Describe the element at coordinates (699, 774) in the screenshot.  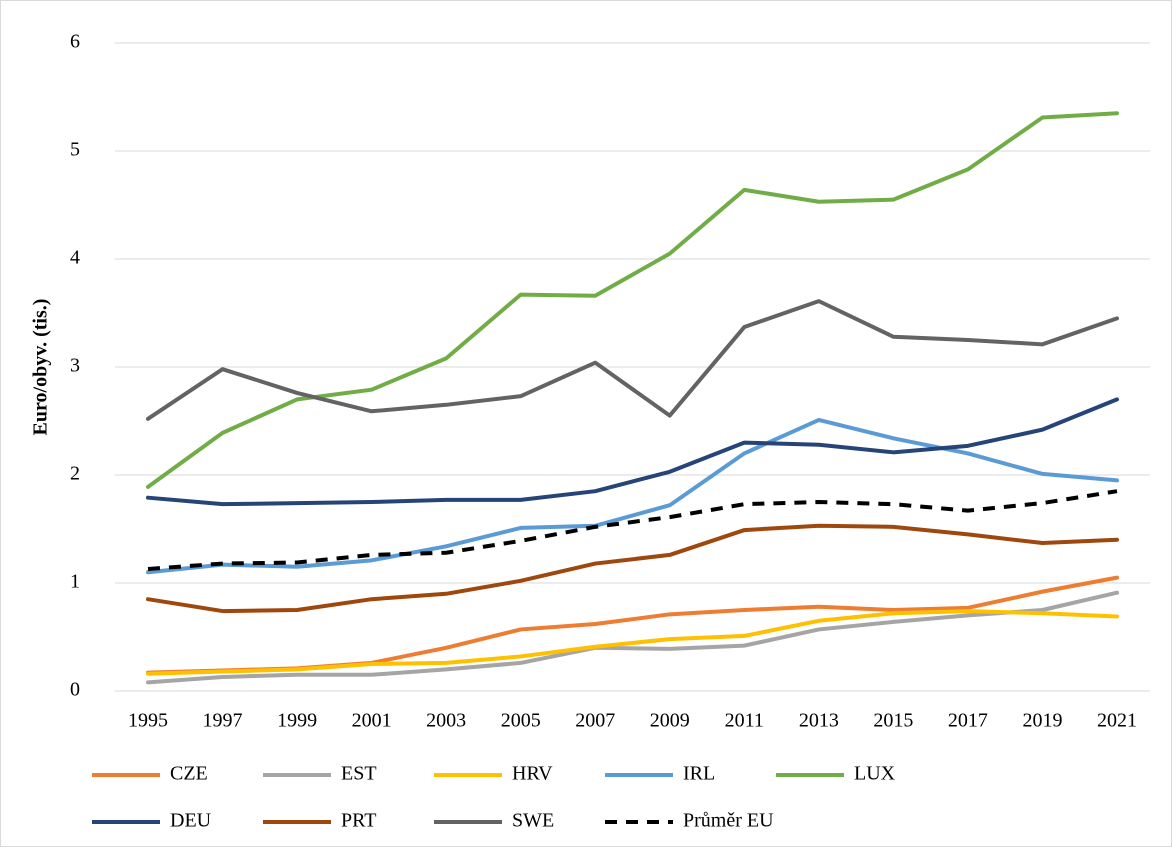
I see `legend-label: IRL` at that location.